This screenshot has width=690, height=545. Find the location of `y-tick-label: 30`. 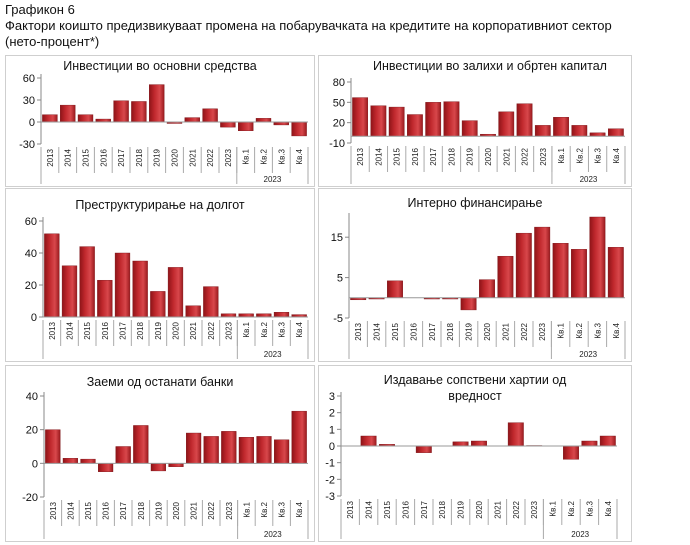

y-tick-label: 30 is located at coordinates (29, 101).